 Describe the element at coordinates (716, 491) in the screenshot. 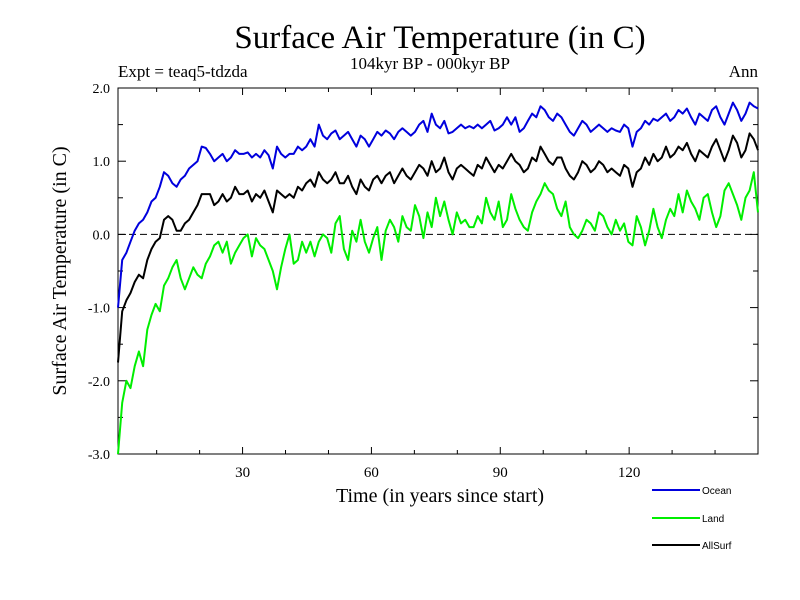

I see `legend-label-ocean: Ocean` at that location.